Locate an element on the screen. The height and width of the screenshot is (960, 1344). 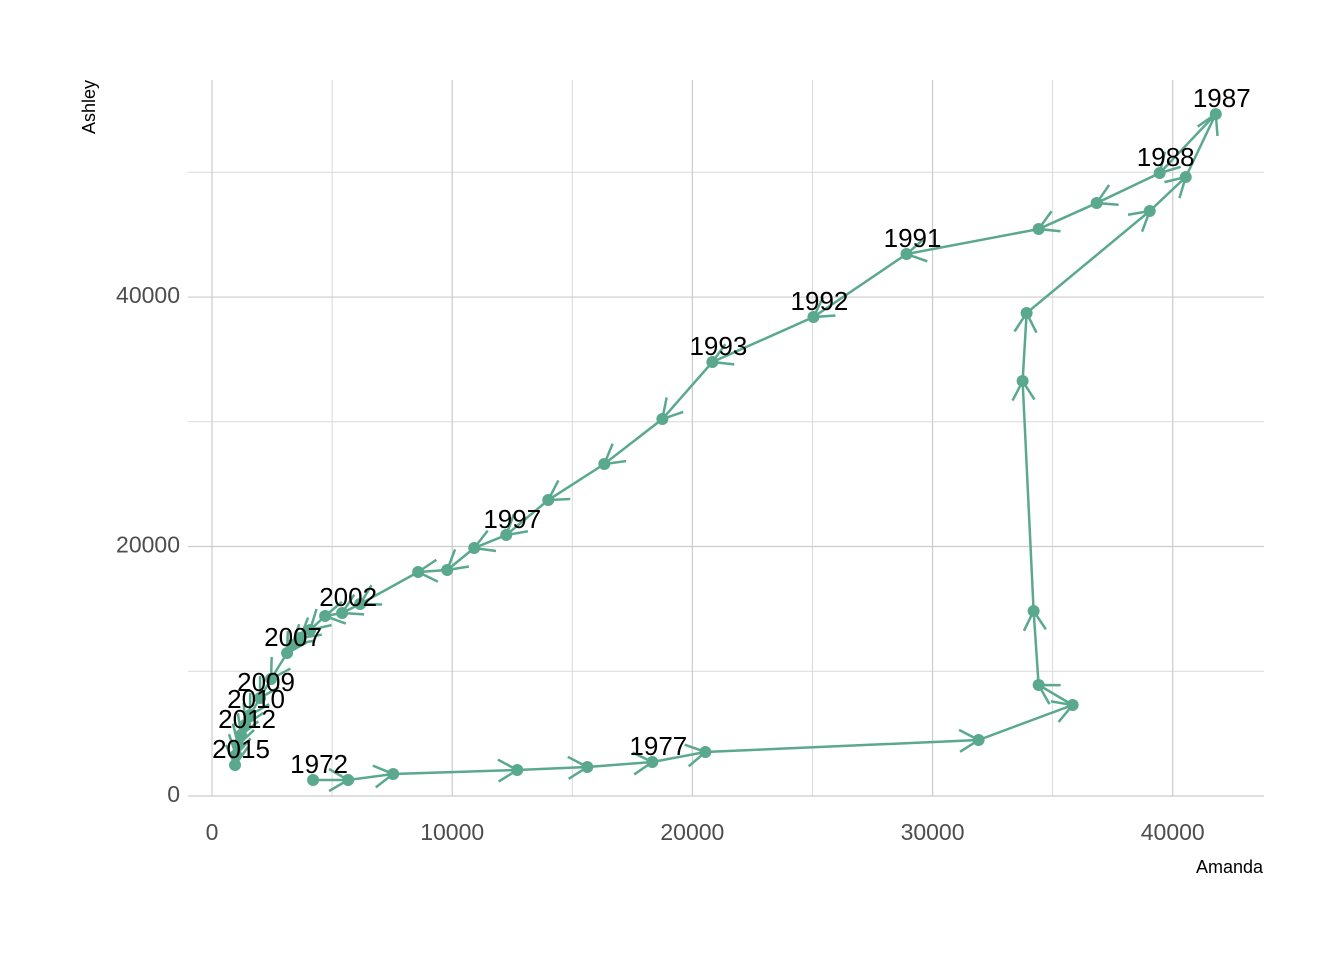
x-tick-label: 10000 is located at coordinates (452, 832).